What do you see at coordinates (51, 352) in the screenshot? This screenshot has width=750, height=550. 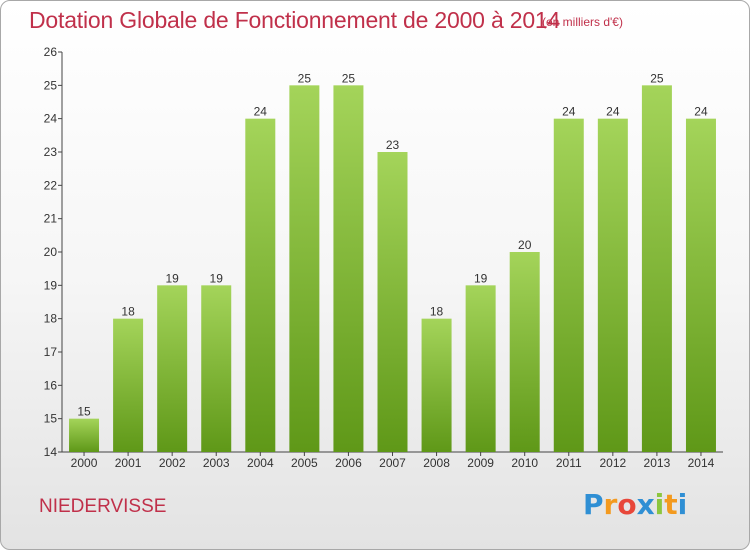 I see `y-tick-label: 17` at bounding box center [51, 352].